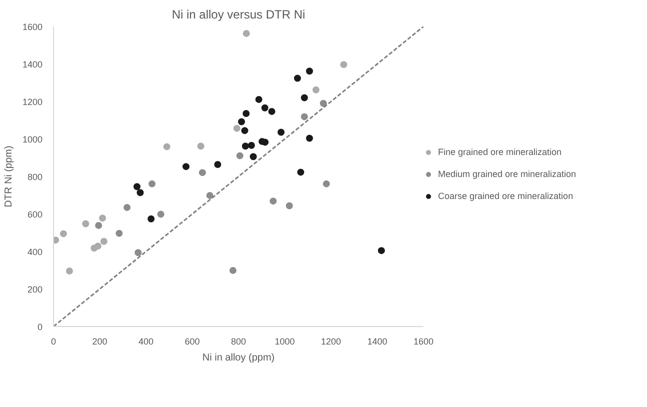  I want to click on x-tick-label: 400, so click(146, 341).